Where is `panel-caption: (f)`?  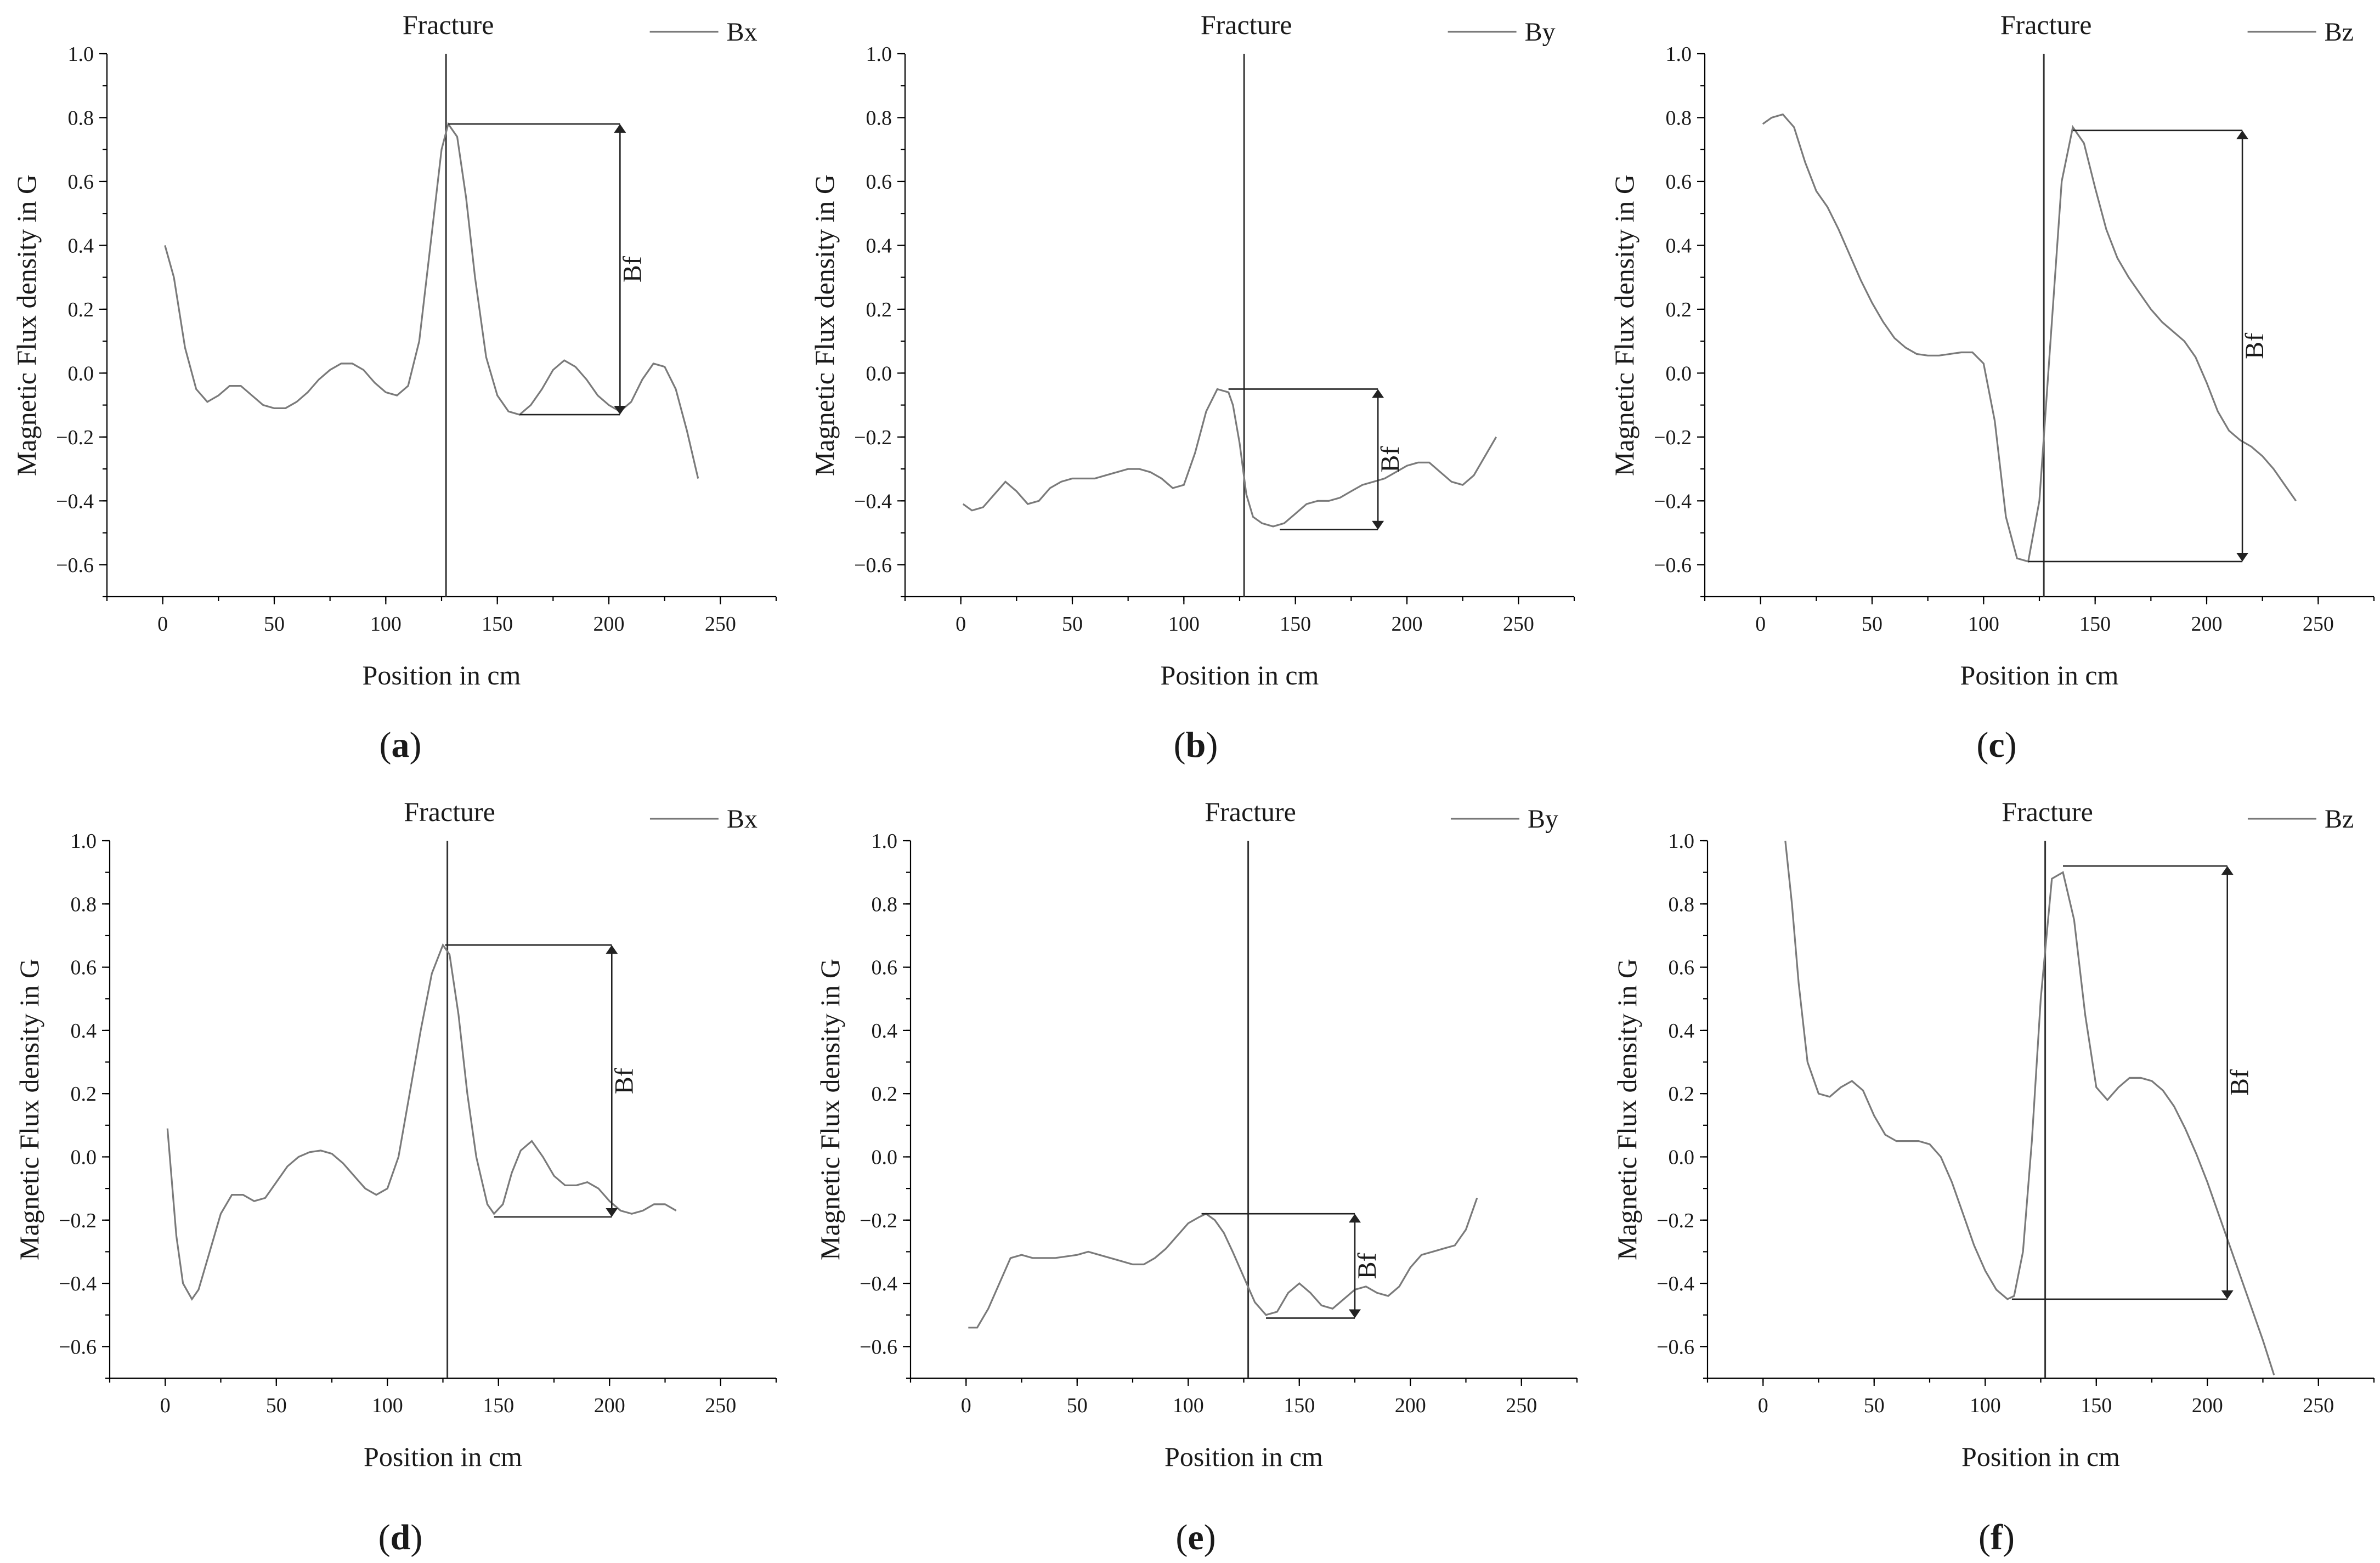 panel-caption: (f) is located at coordinates (1996, 1537).